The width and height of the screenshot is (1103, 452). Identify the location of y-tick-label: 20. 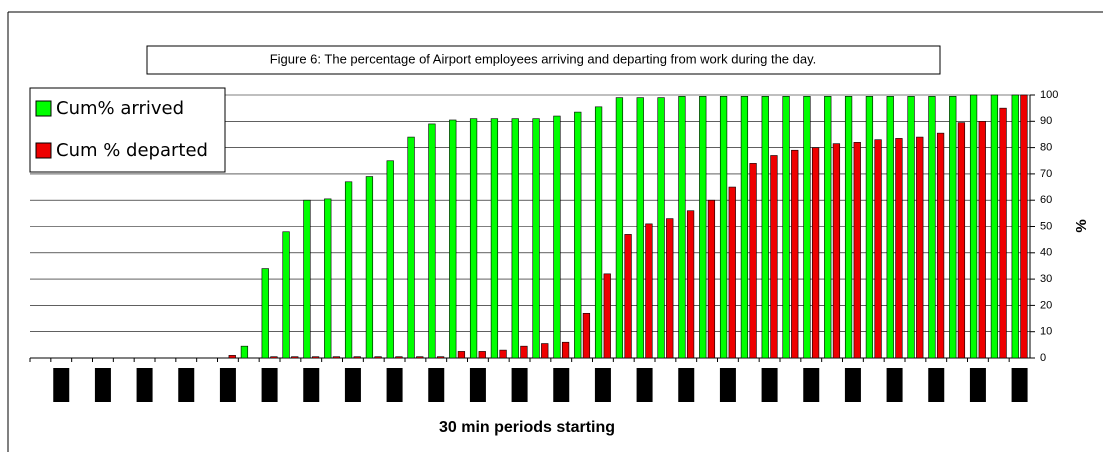
(1046, 305).